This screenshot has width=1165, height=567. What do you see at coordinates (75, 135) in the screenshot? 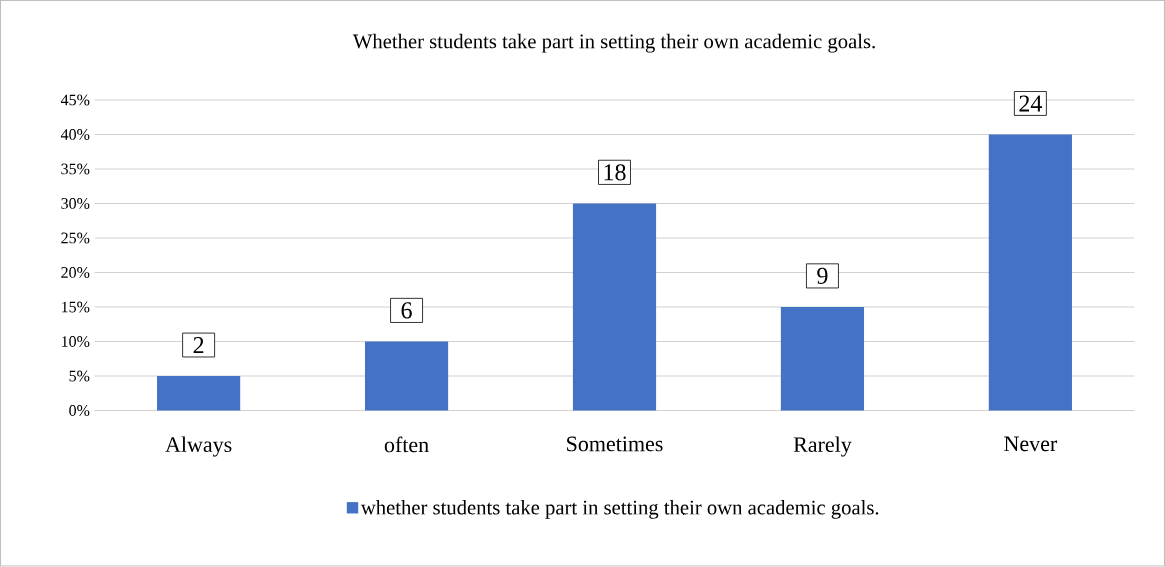
I see `y-tick-label: 40%` at bounding box center [75, 135].